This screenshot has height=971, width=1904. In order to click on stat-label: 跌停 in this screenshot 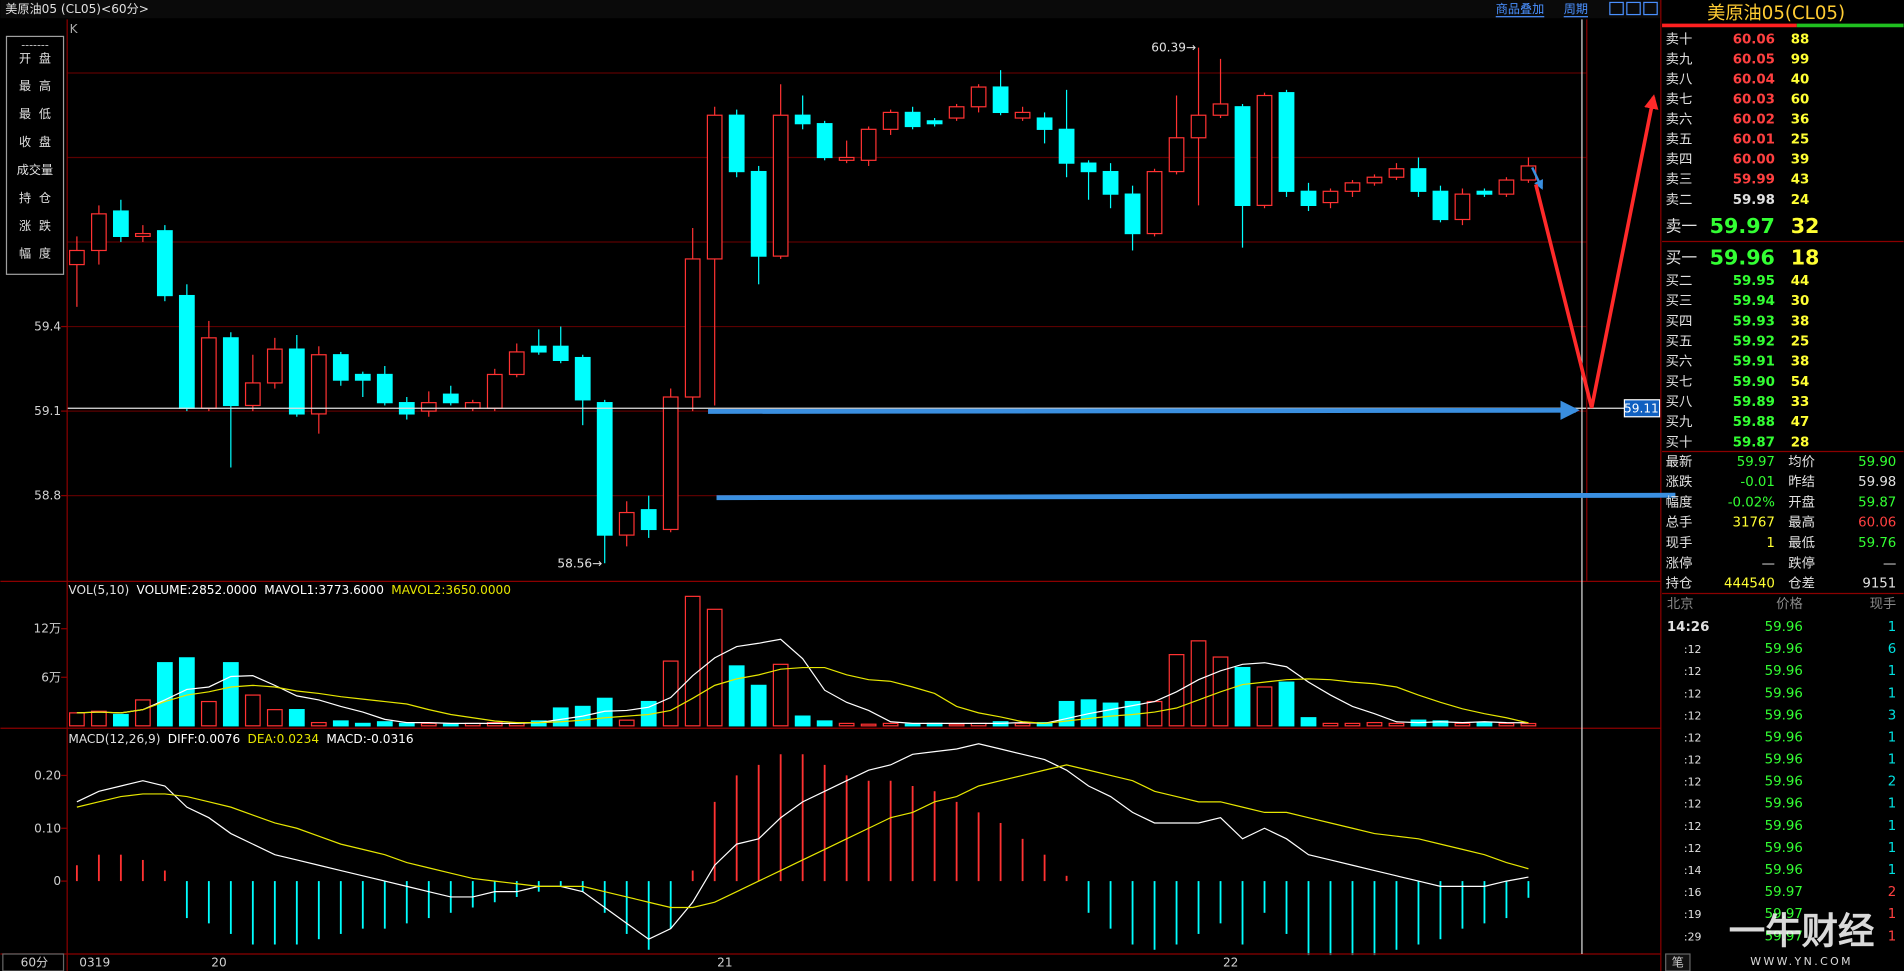, I will do `click(1801, 562)`.